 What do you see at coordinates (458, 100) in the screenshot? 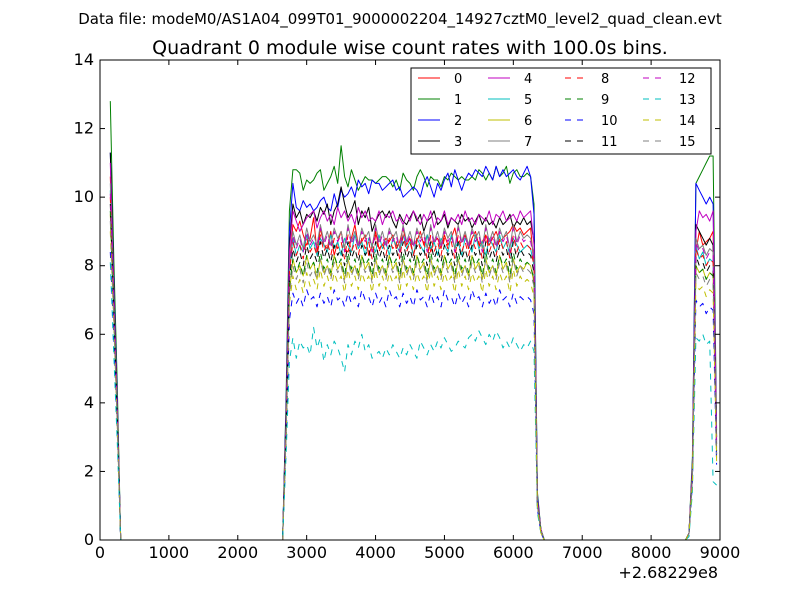
I see `legend-label-1: 1` at bounding box center [458, 100].